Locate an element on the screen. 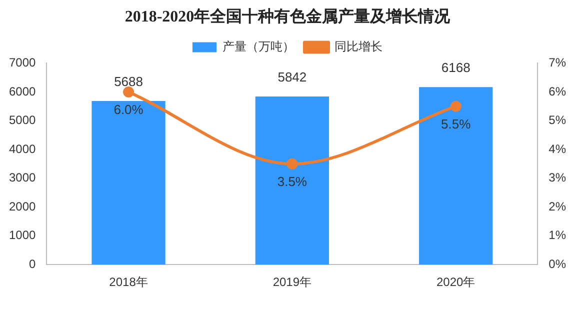 This screenshot has height=323, width=575. data-label: 6.0% is located at coordinates (129, 110).